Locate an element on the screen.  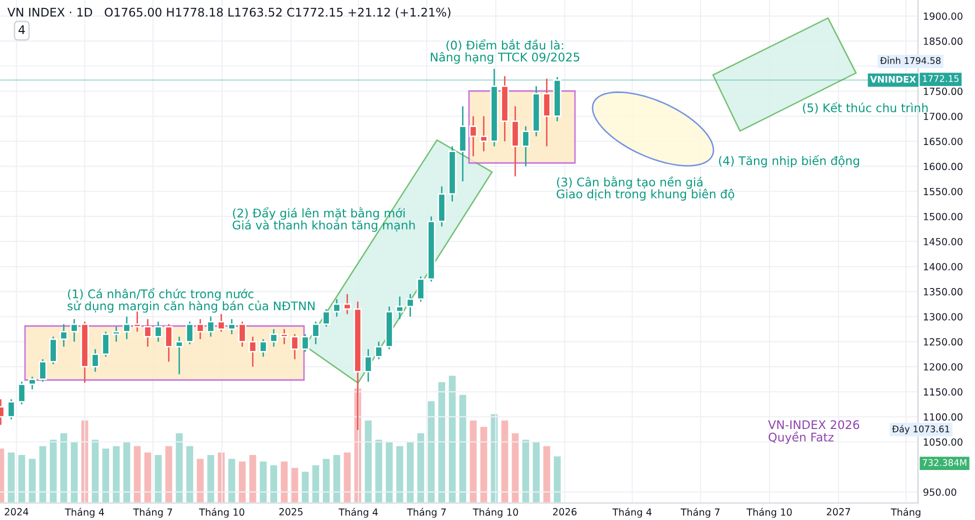
annotation: (0) Điểm bắt đầu là: Nâng hạng TTCK 09/2025 is located at coordinates (505, 51).